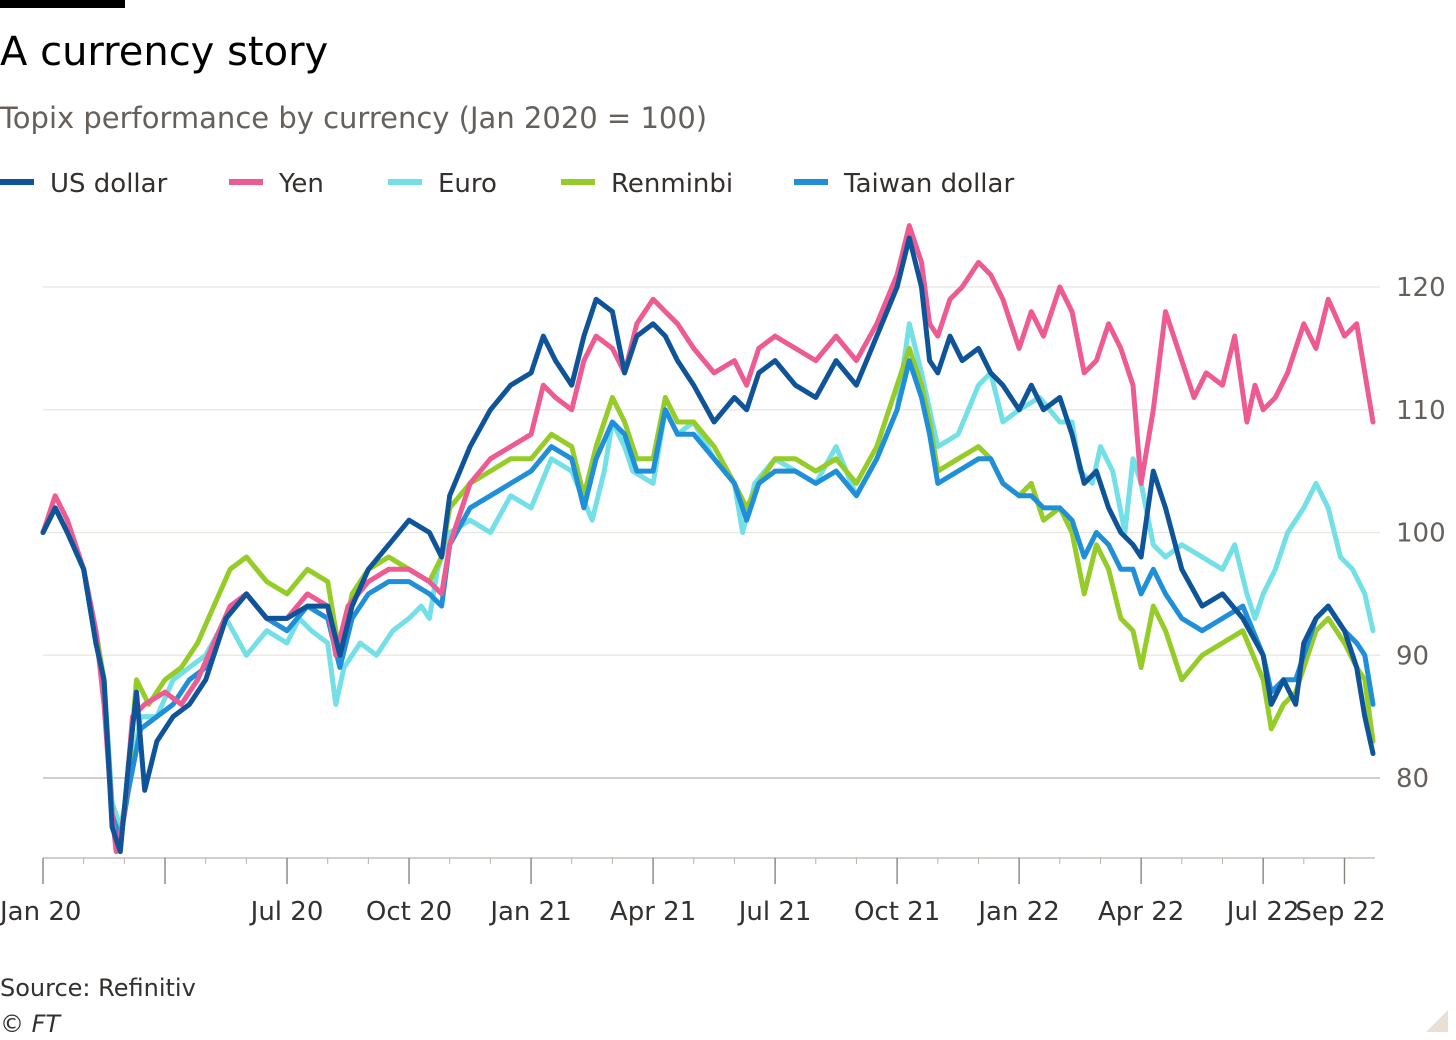  What do you see at coordinates (653, 912) in the screenshot?
I see `x-tick-label: Apr 21` at bounding box center [653, 912].